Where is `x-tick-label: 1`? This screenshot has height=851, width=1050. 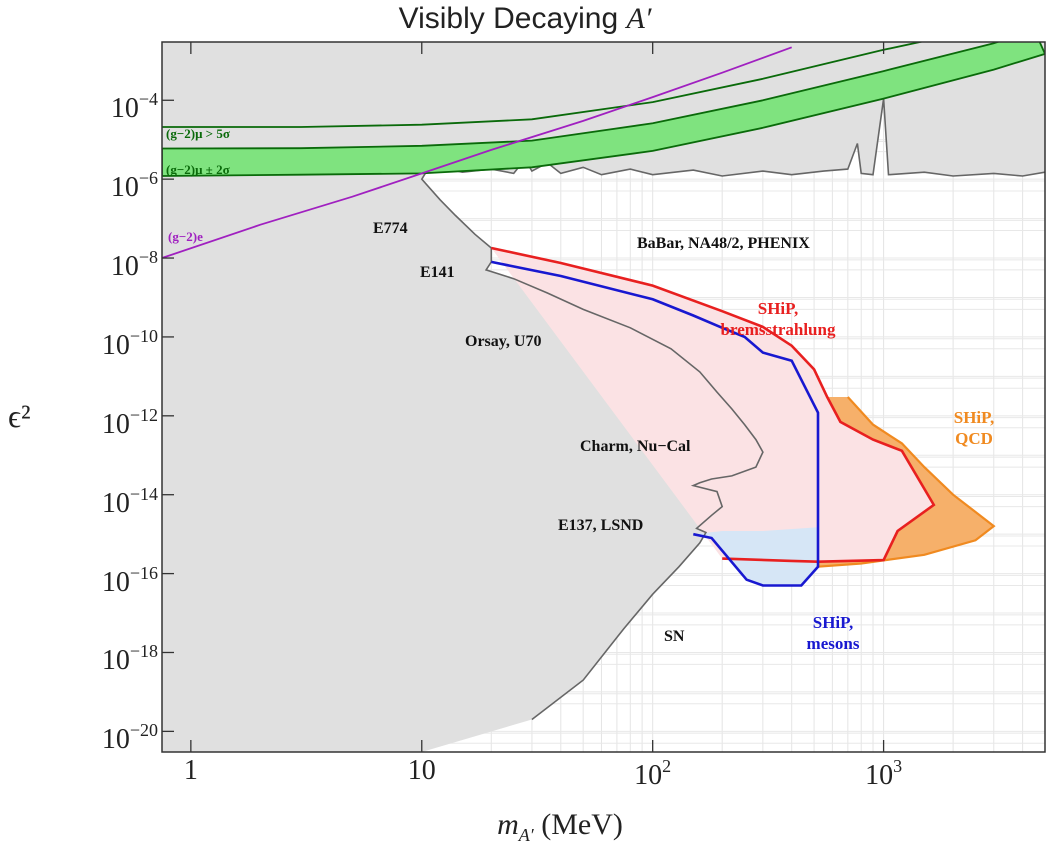
x-tick-label: 1 is located at coordinates (190, 770).